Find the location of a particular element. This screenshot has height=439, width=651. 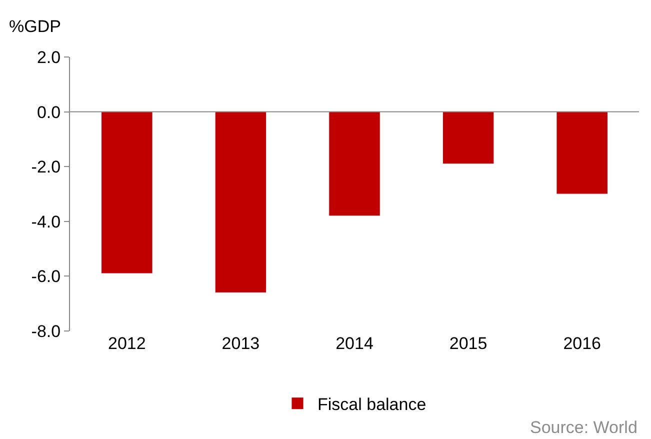

y-tick-label: -8.0 is located at coordinates (46, 331).